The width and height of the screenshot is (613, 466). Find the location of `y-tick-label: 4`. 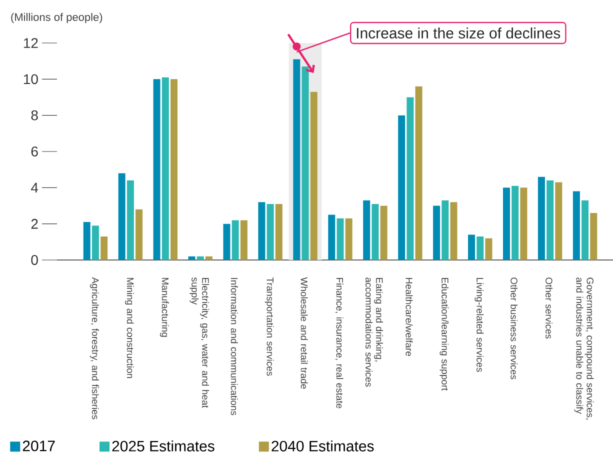

y-tick-label: 4 is located at coordinates (34, 187).